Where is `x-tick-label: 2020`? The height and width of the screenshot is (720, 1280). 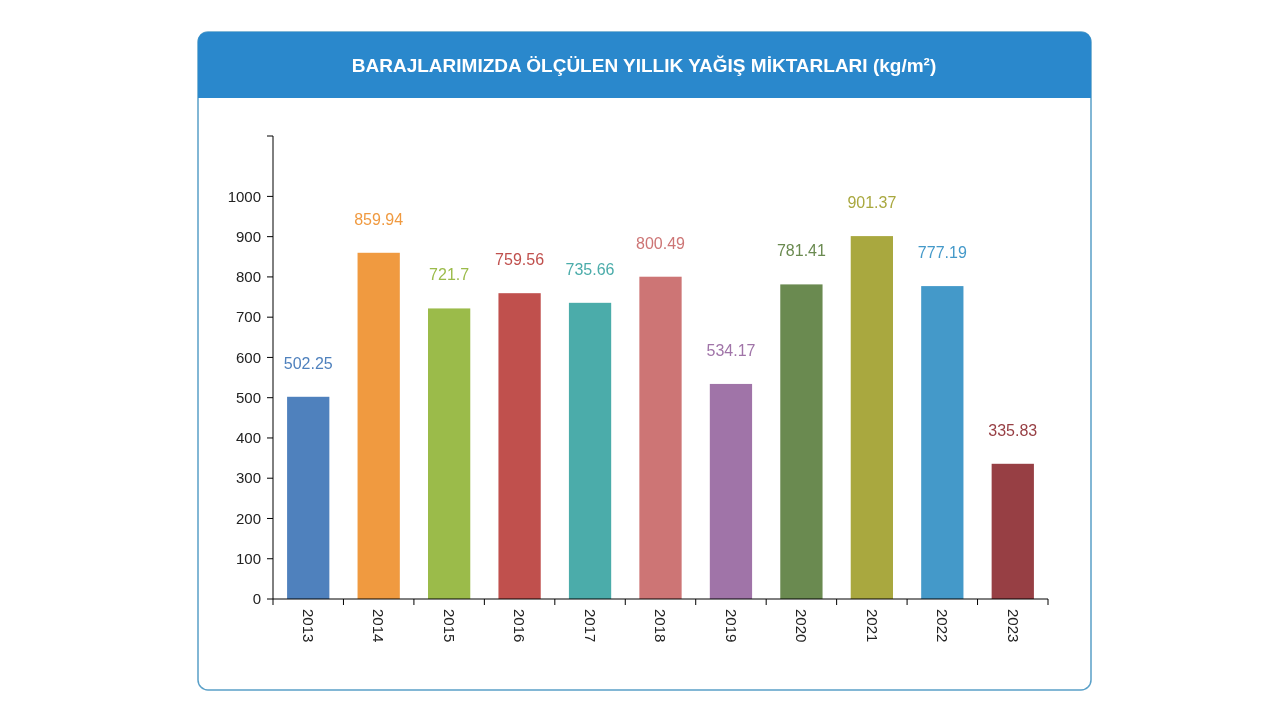
x-tick-label: 2020 is located at coordinates (802, 626).